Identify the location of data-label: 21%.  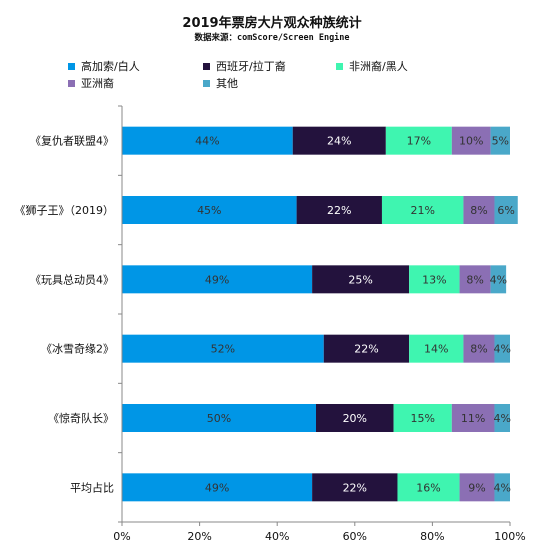
(422, 210).